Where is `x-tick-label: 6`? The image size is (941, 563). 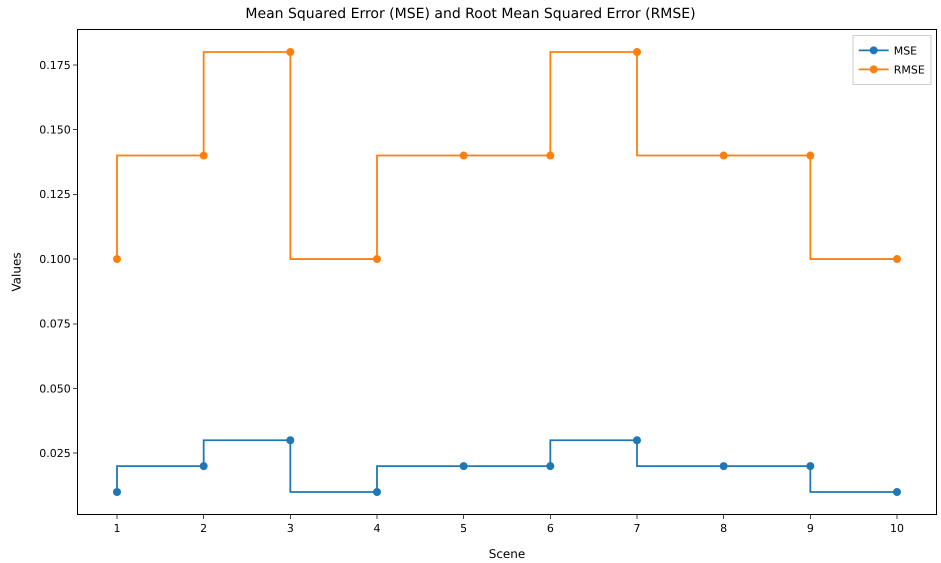 x-tick-label: 6 is located at coordinates (550, 529).